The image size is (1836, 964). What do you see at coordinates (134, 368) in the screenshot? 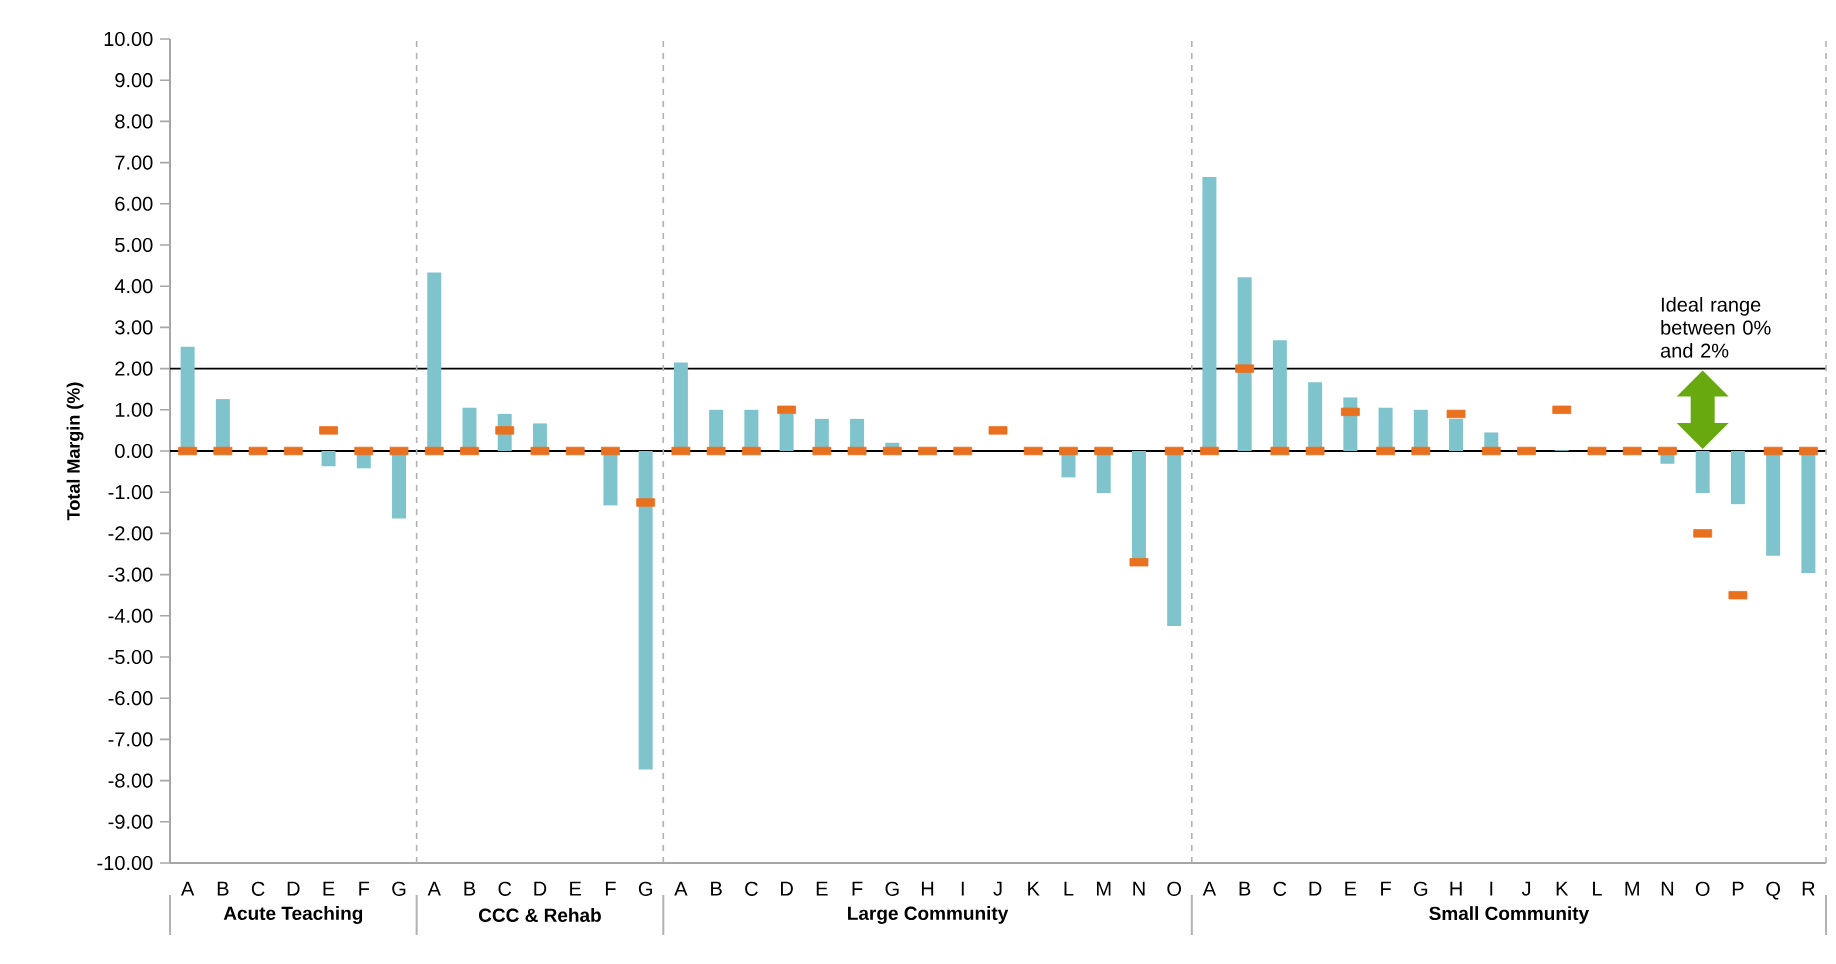
I see `y-tick-label: 2.00` at bounding box center [134, 368].